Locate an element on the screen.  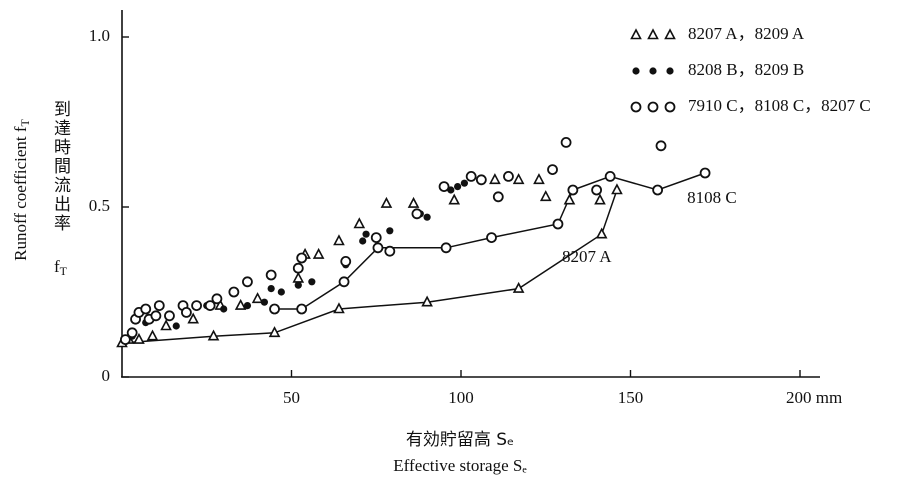
y-tick-label: 0 is located at coordinates (106, 375).